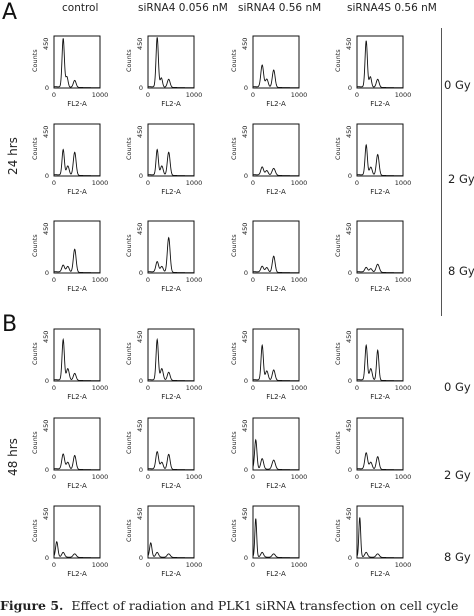  I want to click on dose-label-b-8gy: 8 Gy, so click(457, 557).